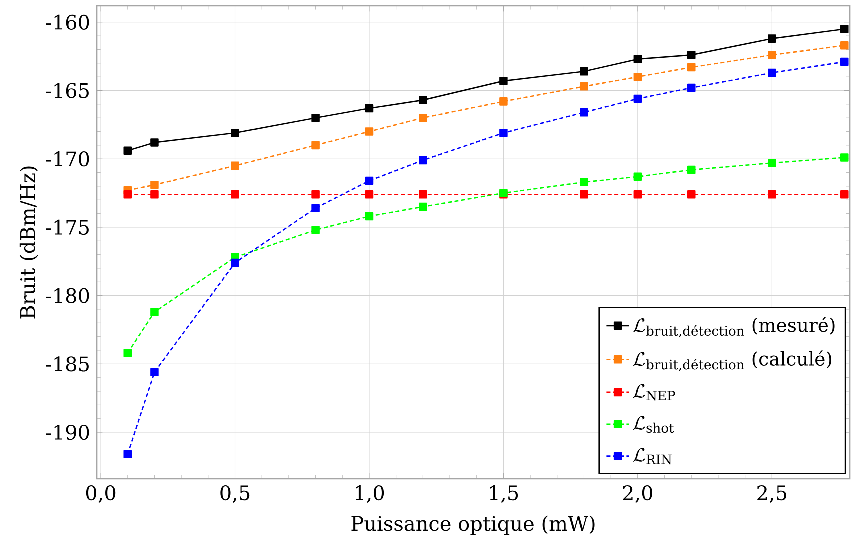  Describe the element at coordinates (29, 242) in the screenshot. I see `y-axis-title: Bruit (dBm/Hz)` at that location.